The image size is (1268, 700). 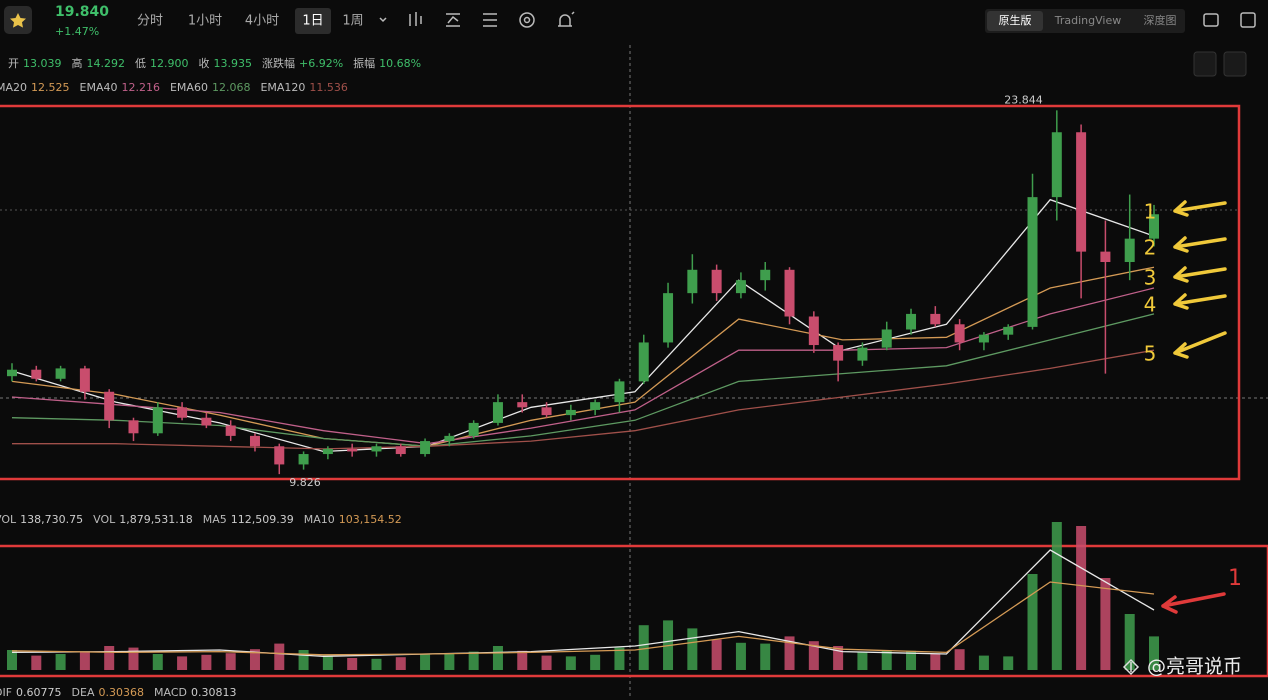 What do you see at coordinates (140, 63) in the screenshot?
I see `legend-label: 低` at bounding box center [140, 63].